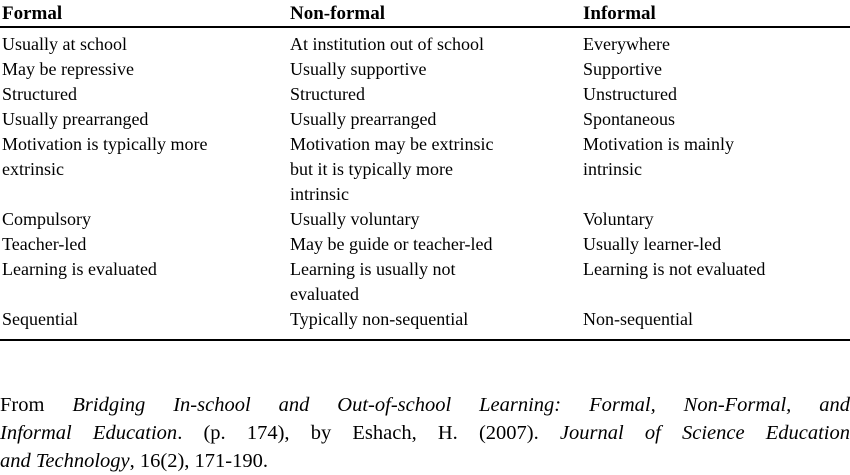 The image size is (850, 475). Describe the element at coordinates (658, 156) in the screenshot. I see `table-cell: Motivation is mainly intrinsic` at that location.